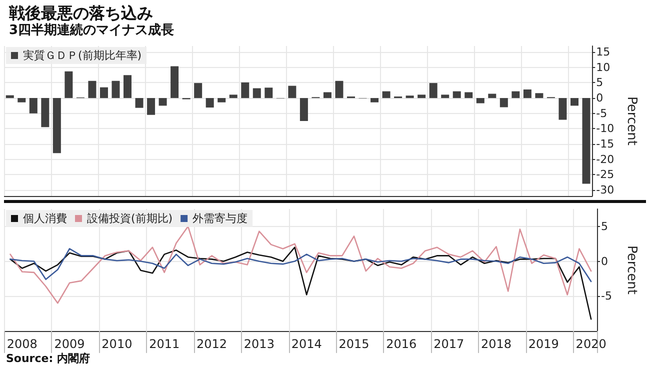 Image resolution: width=650 pixels, height=366 pixels. I want to click on y-tick-label: -25, so click(605, 175).